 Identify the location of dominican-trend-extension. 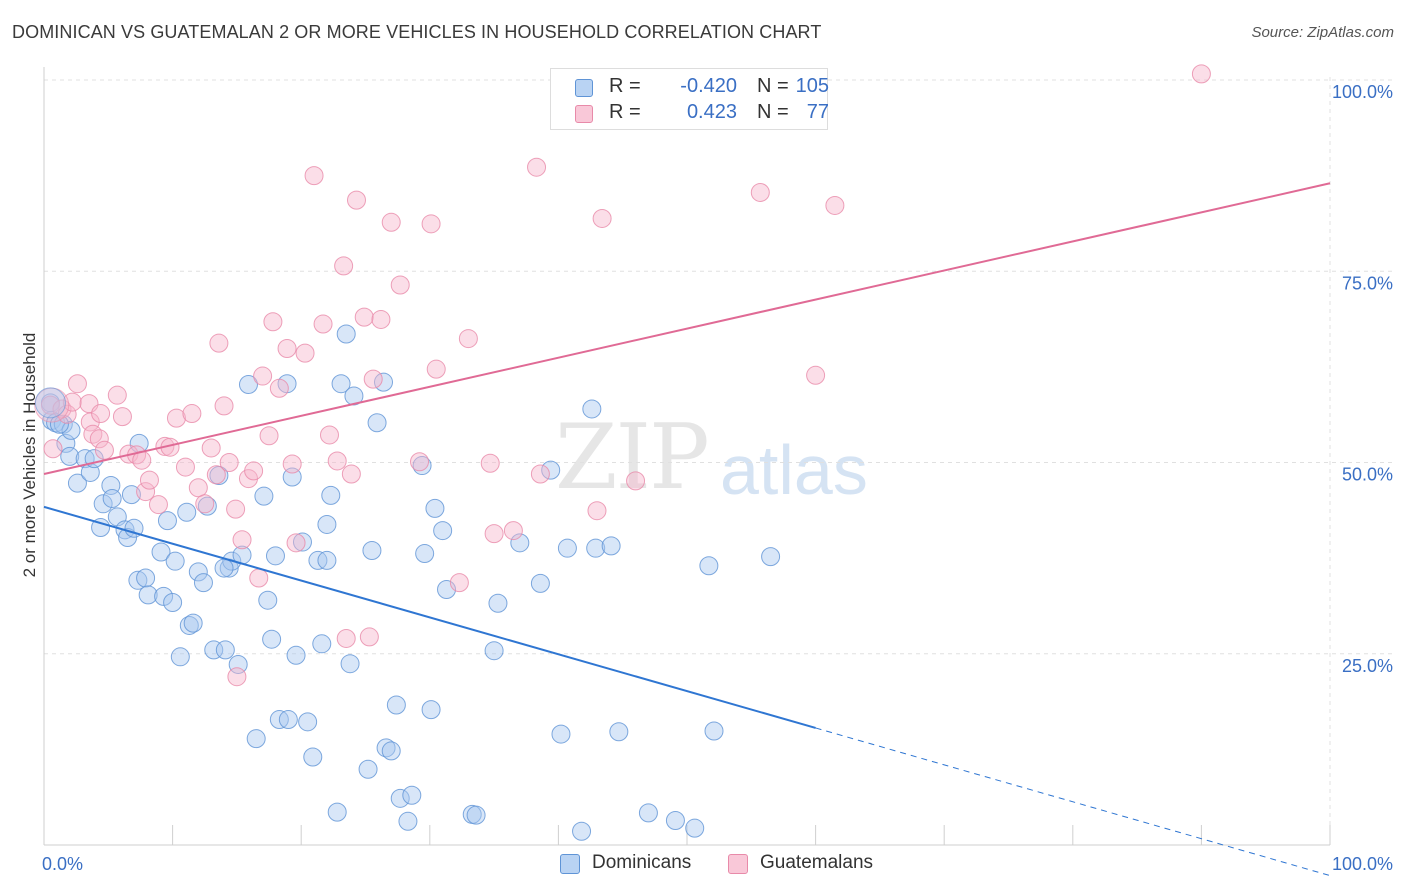
(1073, 802).